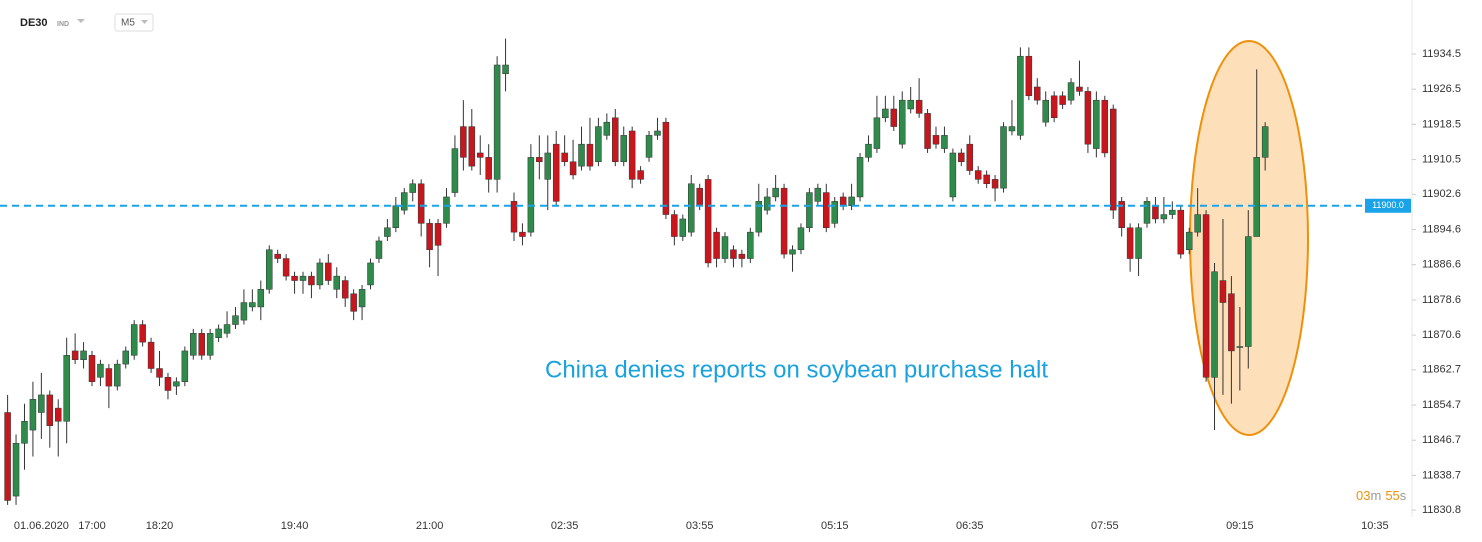 This screenshot has width=1482, height=542. I want to click on timeframe: M5, so click(128, 23).